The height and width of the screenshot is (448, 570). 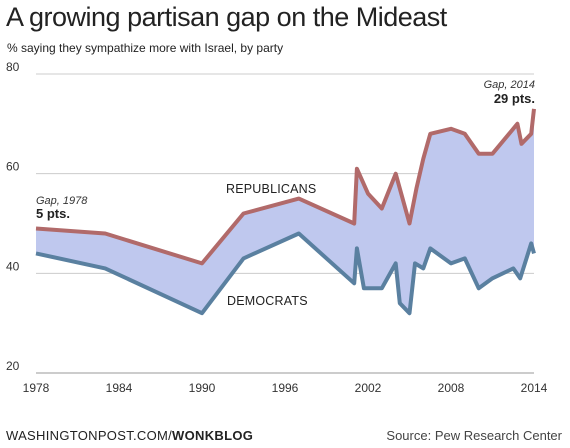 What do you see at coordinates (13, 216) in the screenshot?
I see `y-axis-ticks: 20 40 60 80` at bounding box center [13, 216].